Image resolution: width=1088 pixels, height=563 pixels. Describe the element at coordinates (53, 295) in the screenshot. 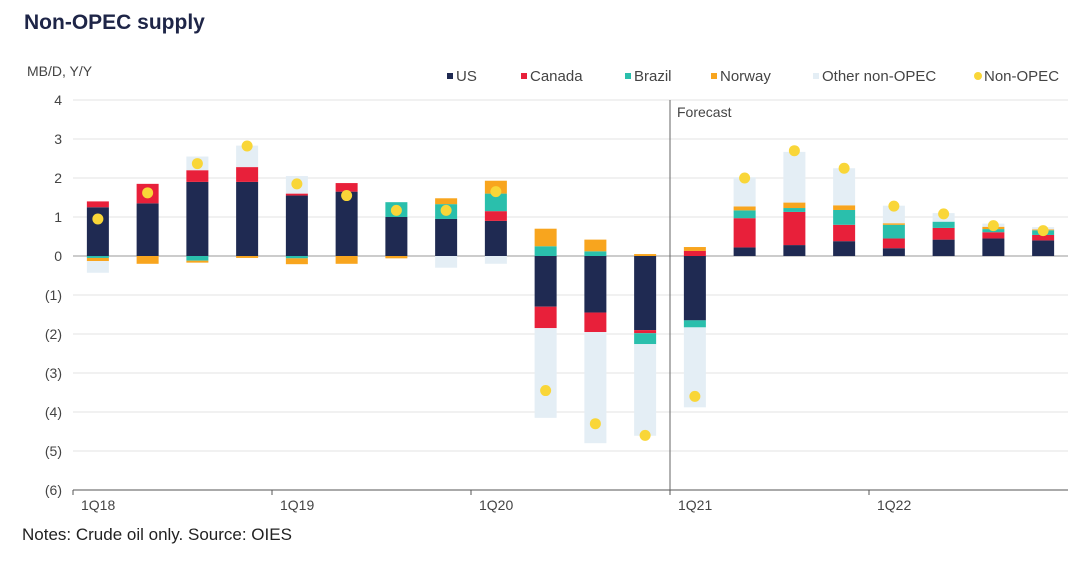

I see `y-tick-label: (1)` at that location.